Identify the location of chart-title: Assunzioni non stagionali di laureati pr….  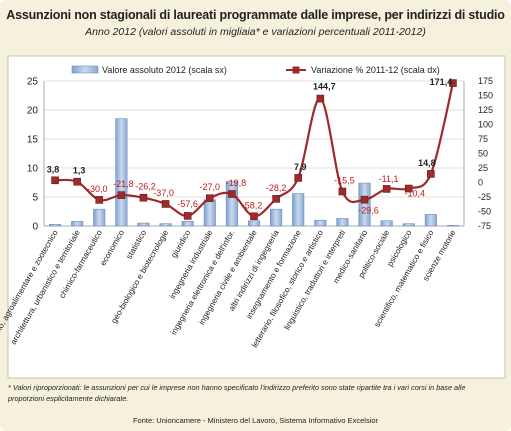
(255, 15).